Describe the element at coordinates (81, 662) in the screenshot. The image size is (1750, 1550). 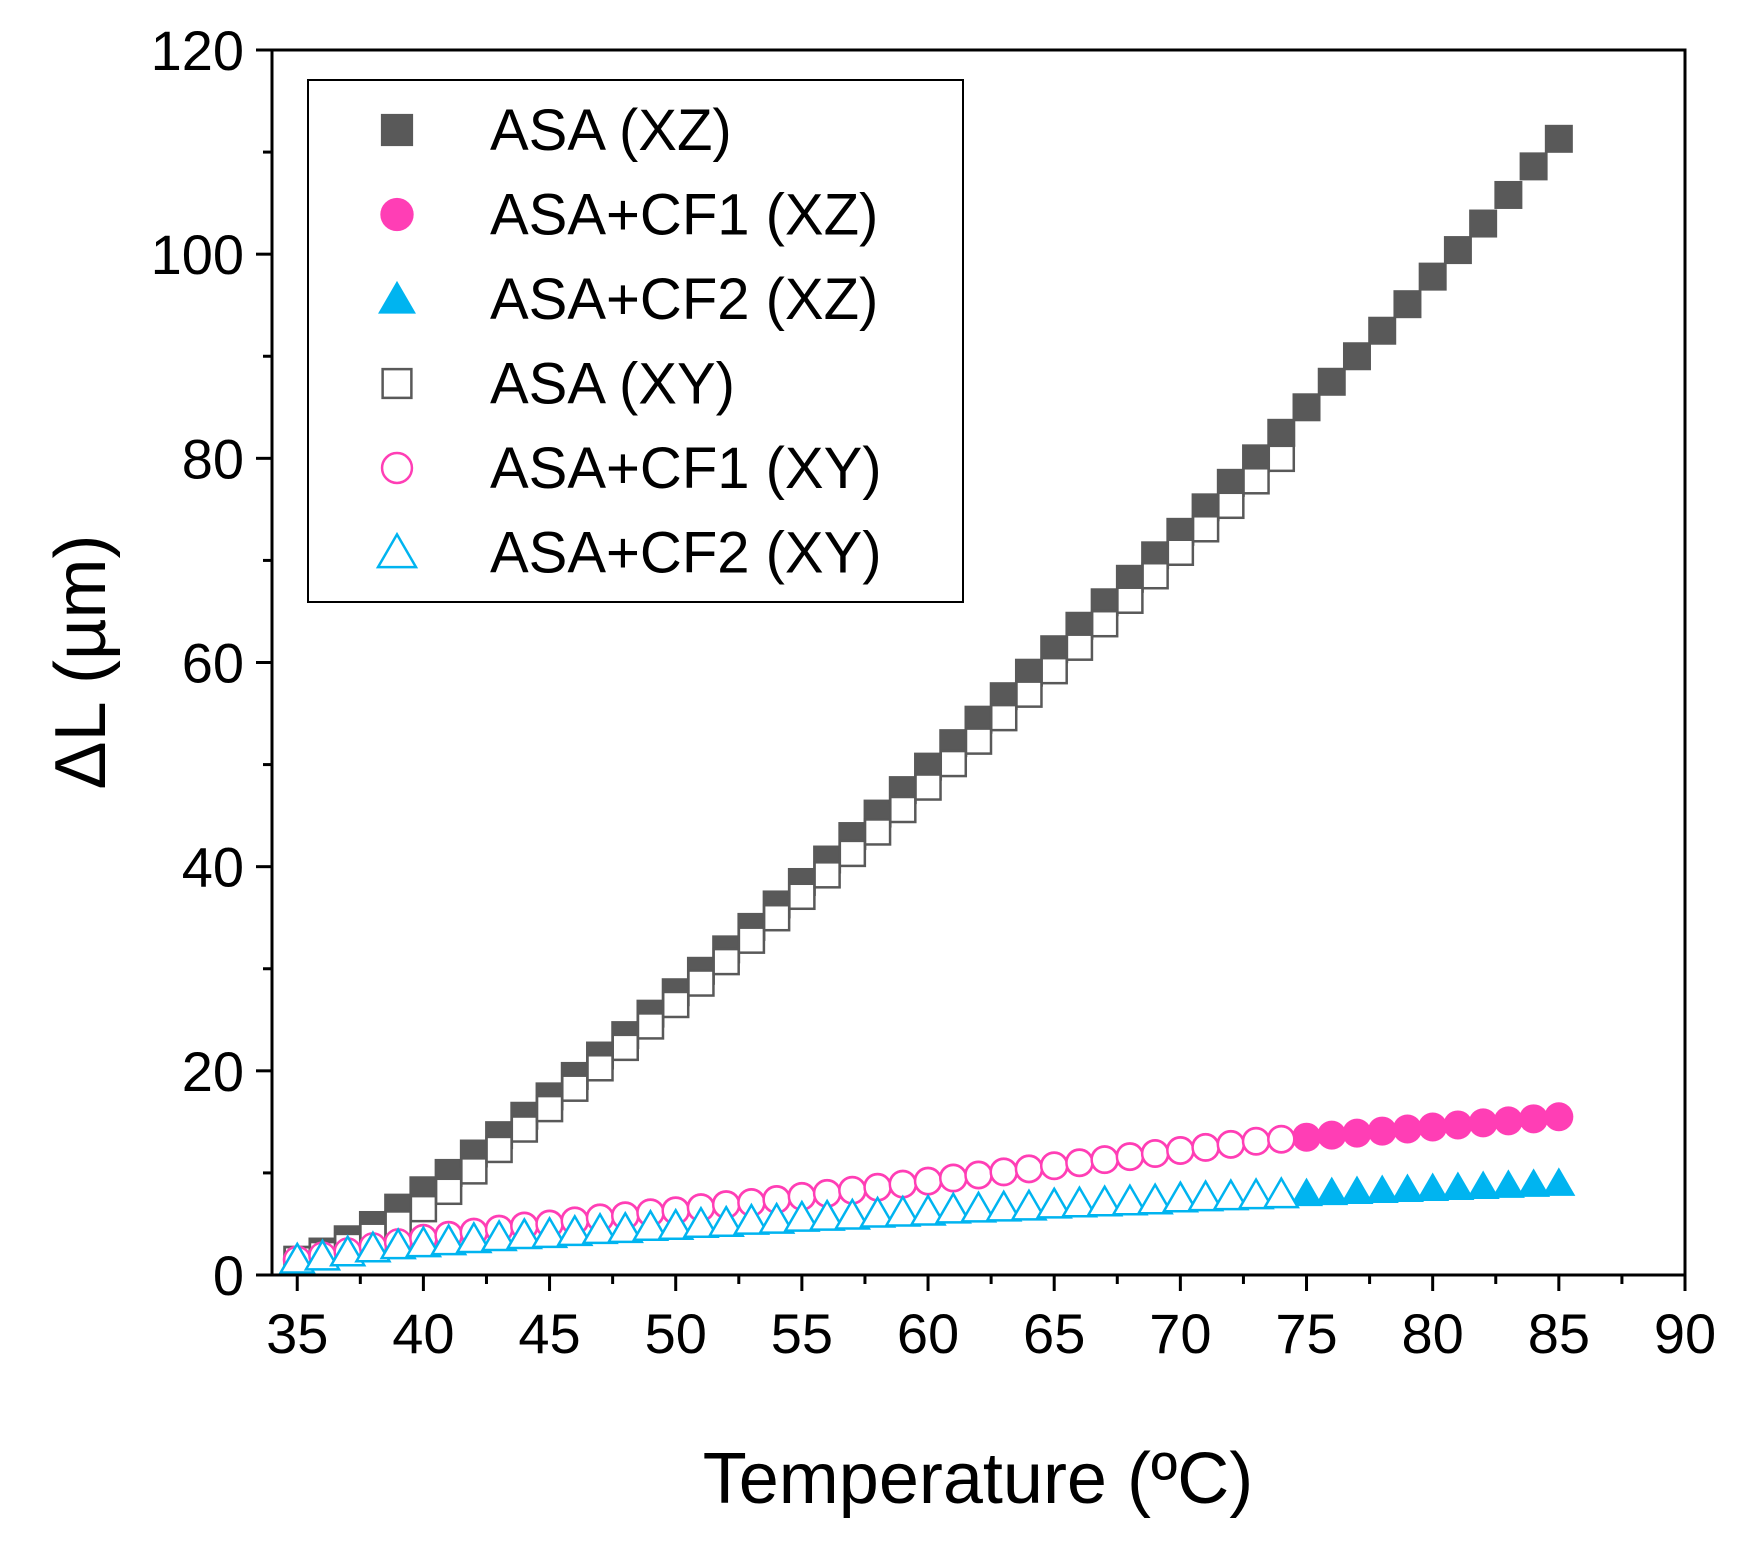
I see `y-axis-title: ΔL (µm)` at that location.